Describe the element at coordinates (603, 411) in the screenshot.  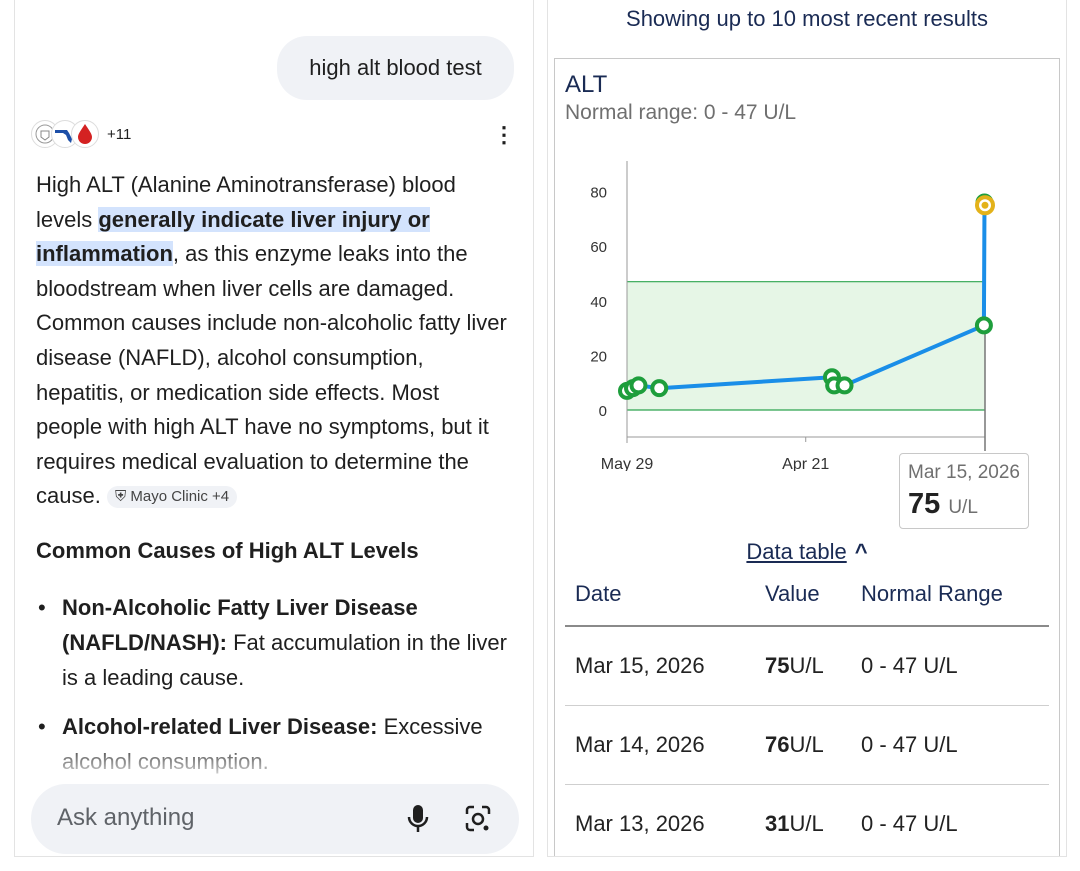
I see `y-tick-label: 0` at that location.